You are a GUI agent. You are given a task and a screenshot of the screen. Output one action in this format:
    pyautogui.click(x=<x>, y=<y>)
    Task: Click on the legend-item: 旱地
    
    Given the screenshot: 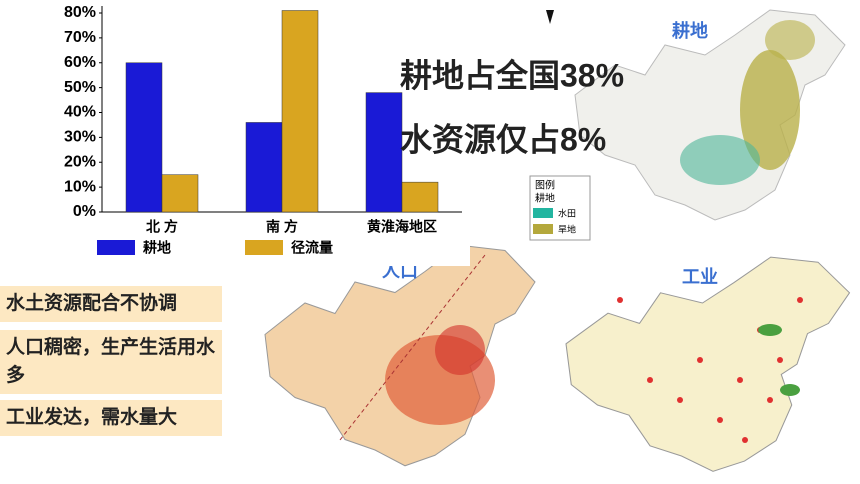 What is the action you would take?
    pyautogui.click(x=567, y=228)
    